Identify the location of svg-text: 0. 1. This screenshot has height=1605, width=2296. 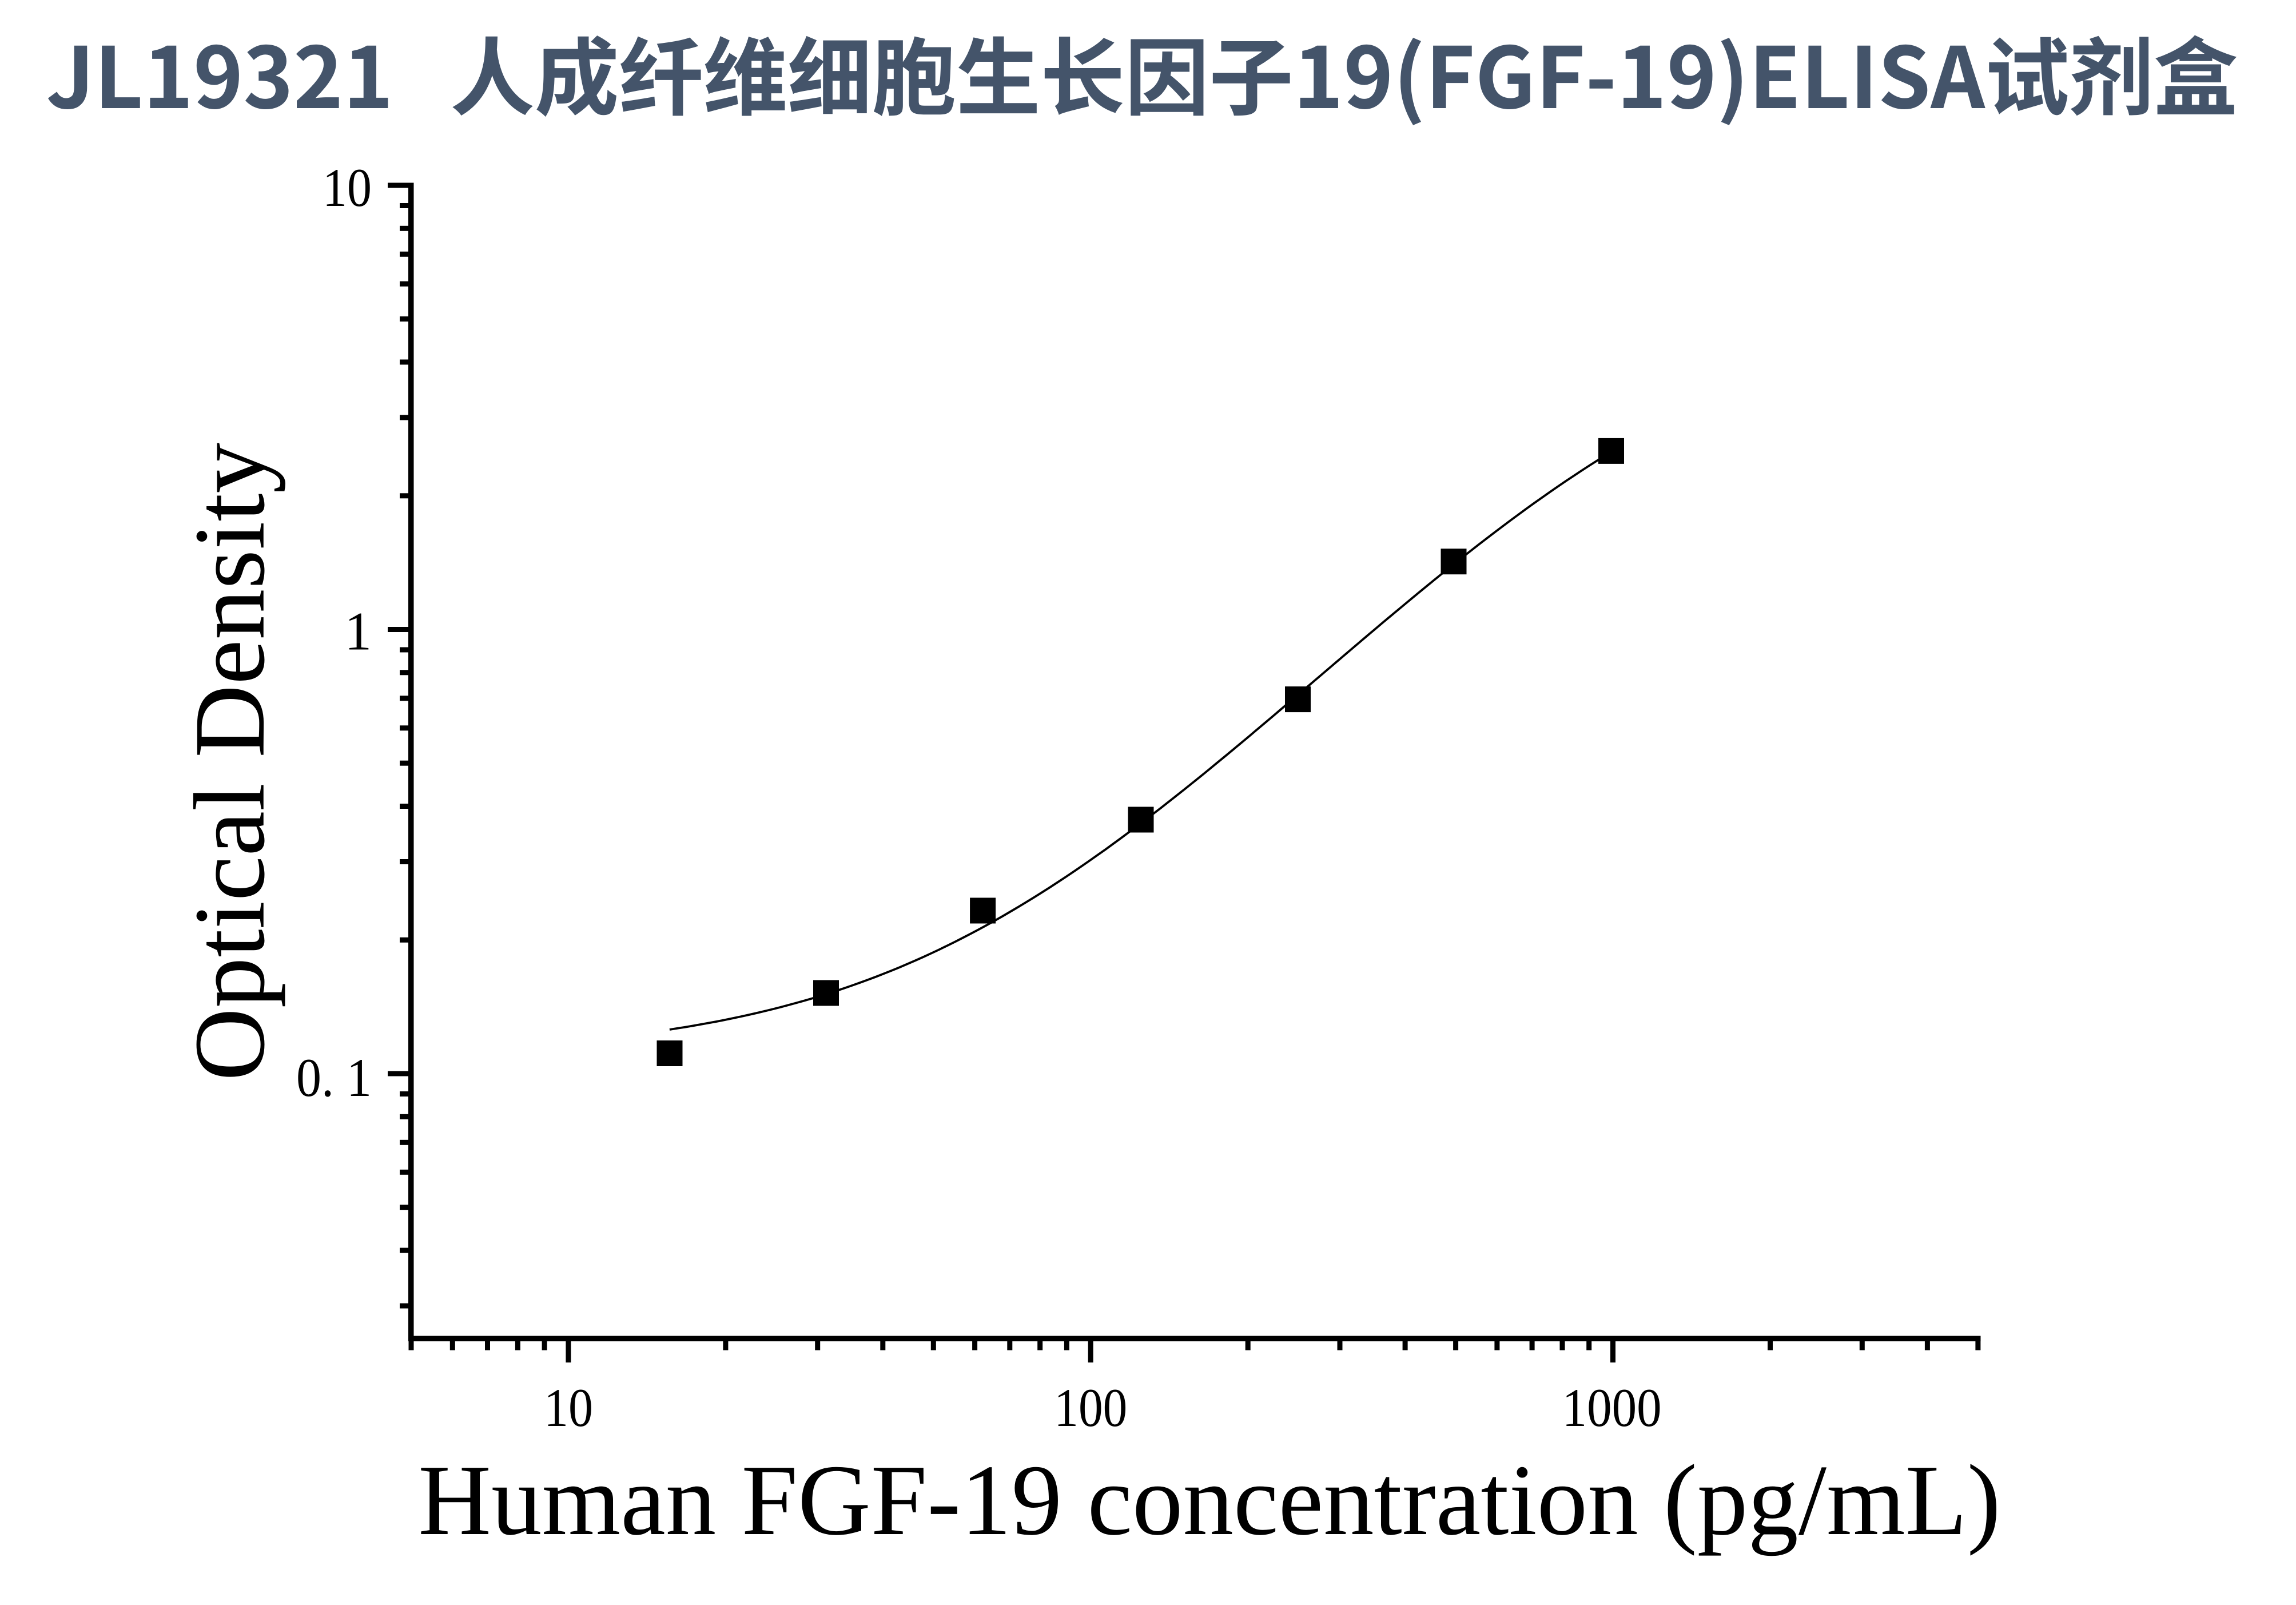
(334, 1077).